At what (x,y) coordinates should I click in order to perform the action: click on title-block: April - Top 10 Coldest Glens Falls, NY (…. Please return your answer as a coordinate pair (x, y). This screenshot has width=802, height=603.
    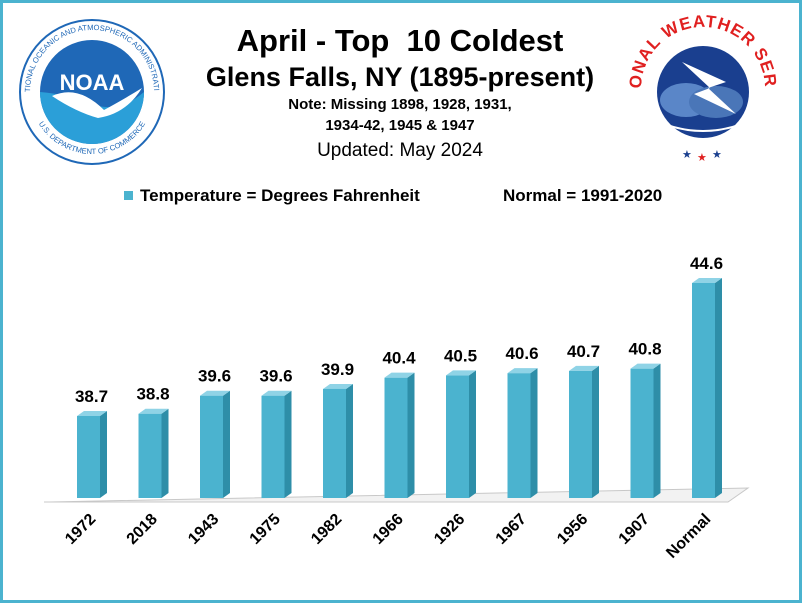
    Looking at the image, I should click on (400, 93).